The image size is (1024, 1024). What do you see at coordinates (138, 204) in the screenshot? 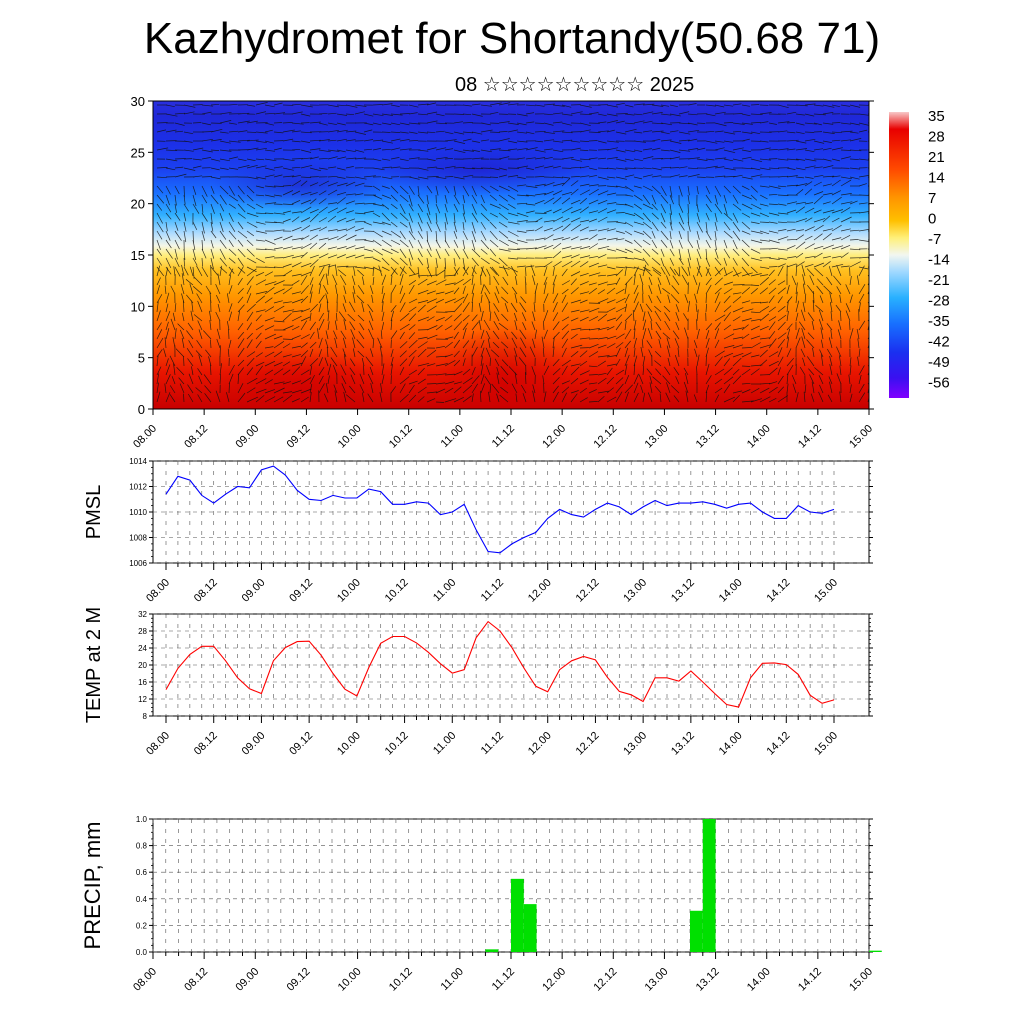
I see `y-tick-label: 20` at bounding box center [138, 204].